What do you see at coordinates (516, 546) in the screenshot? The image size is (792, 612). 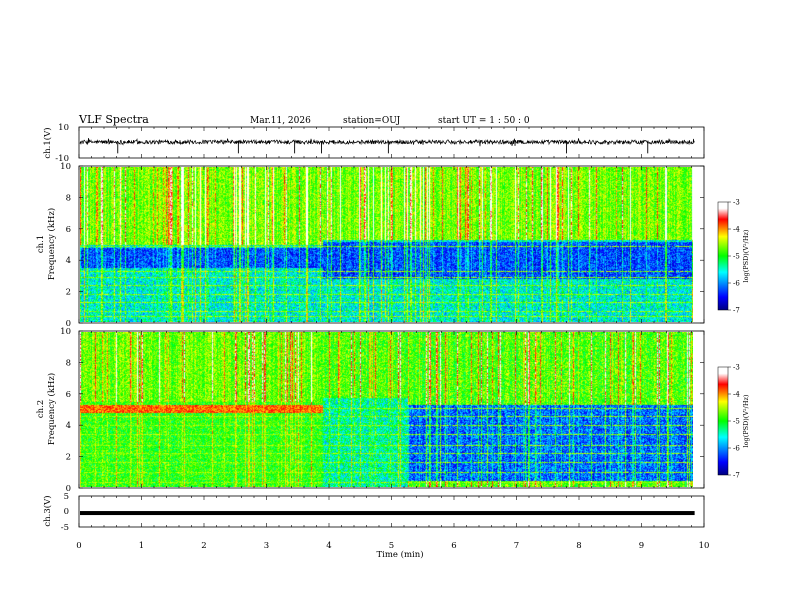 I see `x-tick-label: 7` at bounding box center [516, 546].